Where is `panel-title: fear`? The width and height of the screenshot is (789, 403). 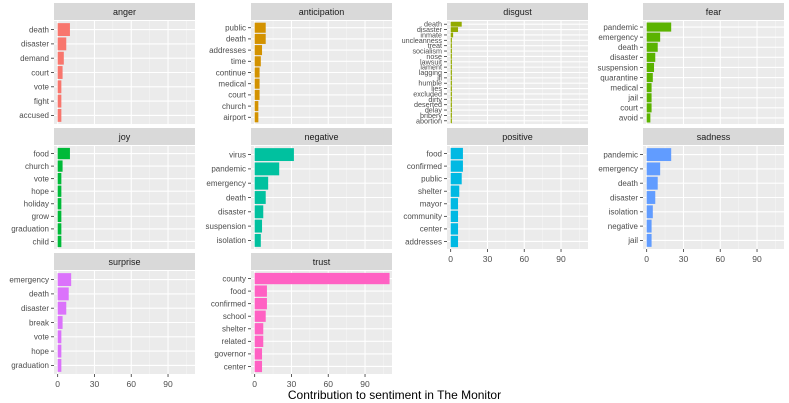
panel-title: fear is located at coordinates (714, 12).